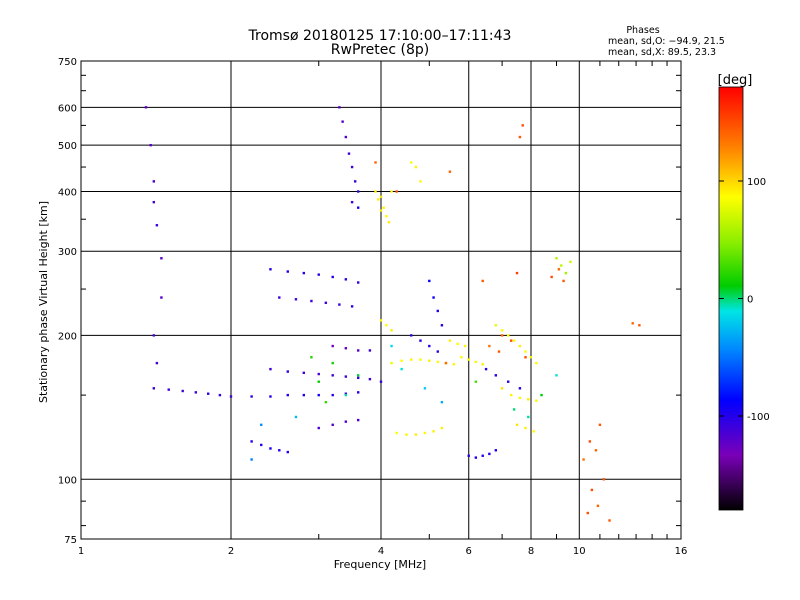 The image size is (800, 600). What do you see at coordinates (380, 50) in the screenshot?
I see `chart-subtitle: RwPretec (8p)` at bounding box center [380, 50].